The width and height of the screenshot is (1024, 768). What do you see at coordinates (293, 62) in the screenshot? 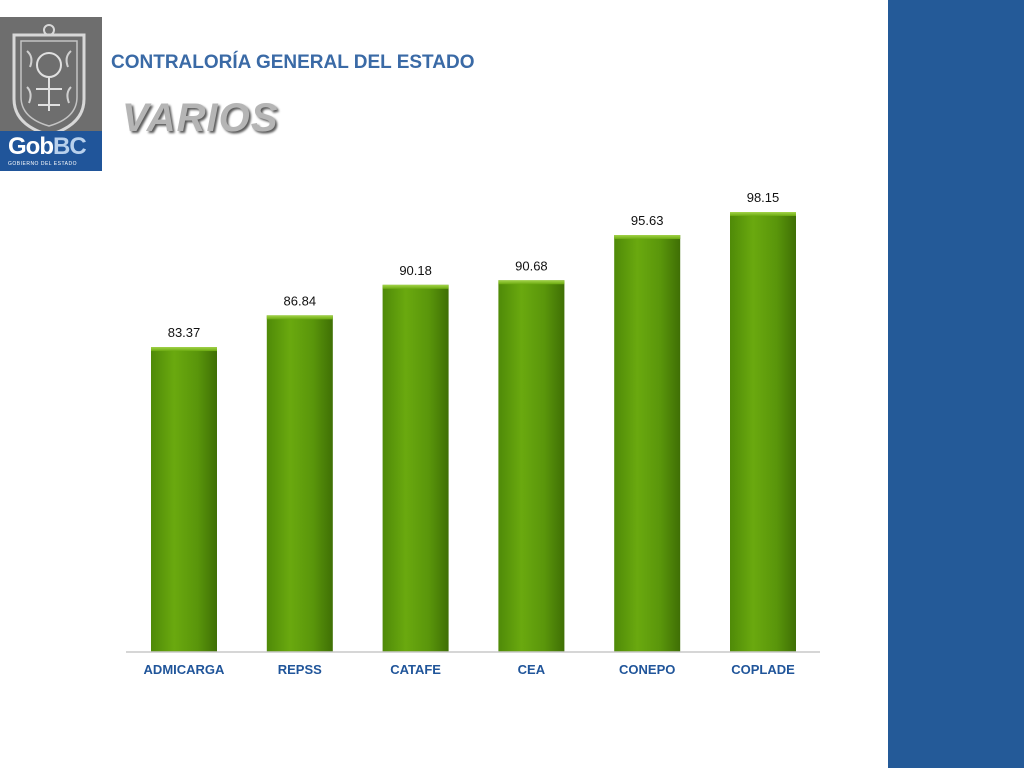
I see `organization-name: CONTRALORÍA GENERAL DEL ESTADO` at bounding box center [293, 62].